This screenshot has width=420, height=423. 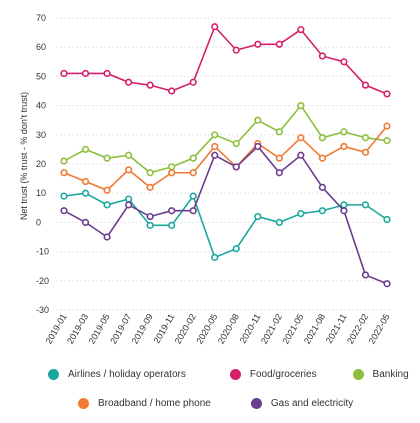 I want to click on y-tick-label: 0, so click(x=38, y=222).